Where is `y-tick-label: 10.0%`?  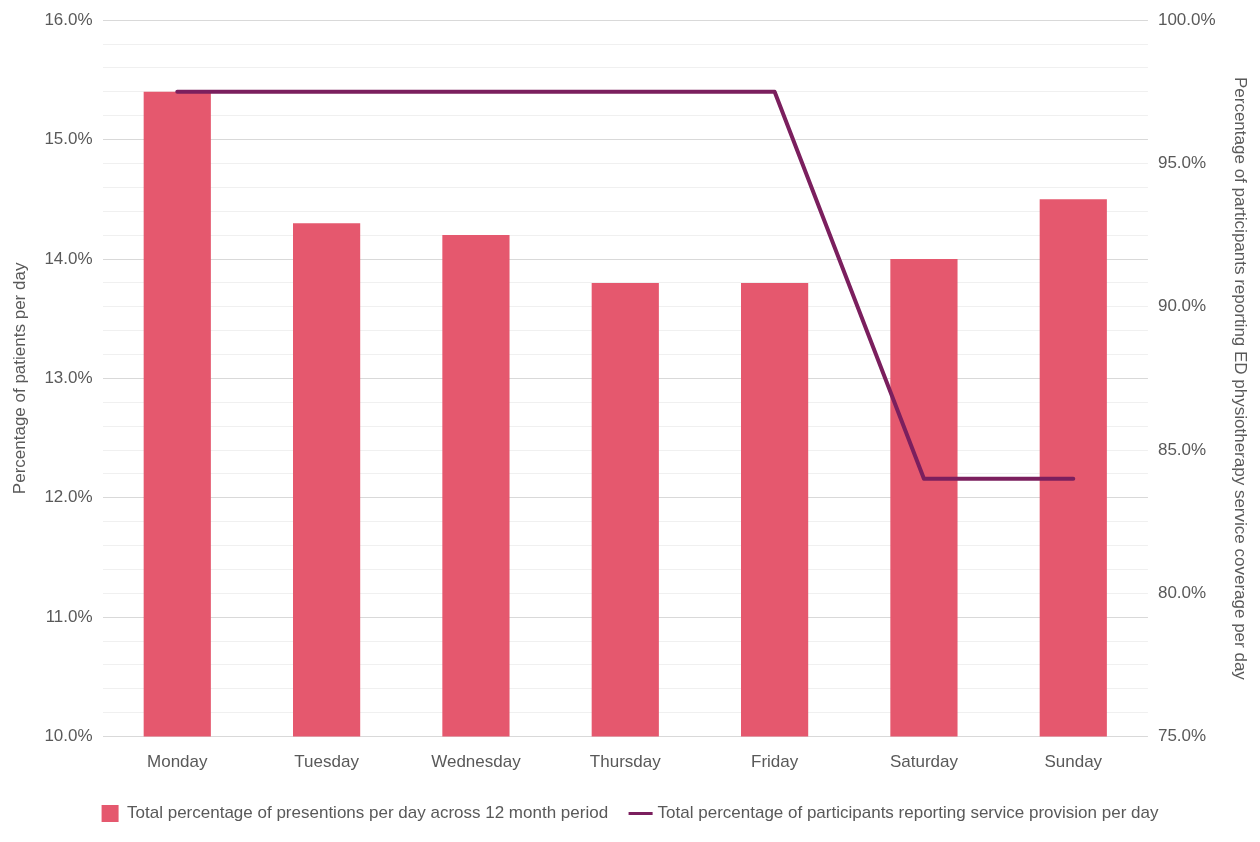 y-tick-label: 10.0% is located at coordinates (68, 736).